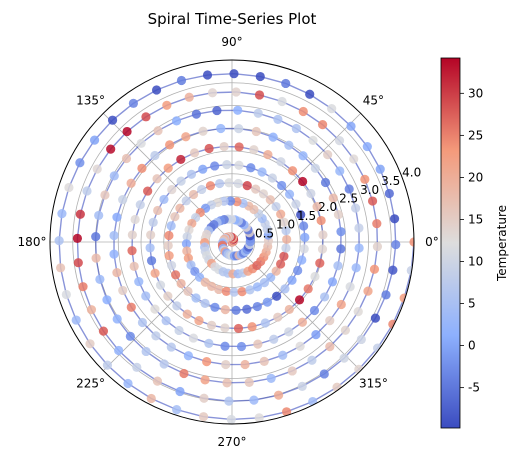 This screenshot has width=518, height=464. Describe the element at coordinates (471, 240) in the screenshot. I see `colorbar-ticks: -5 0 5 10 15 20 25 30` at that location.